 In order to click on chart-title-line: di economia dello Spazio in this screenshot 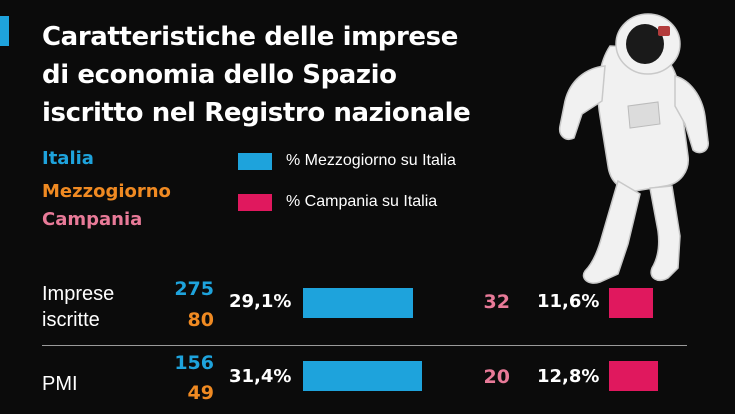, I will do `click(219, 75)`.